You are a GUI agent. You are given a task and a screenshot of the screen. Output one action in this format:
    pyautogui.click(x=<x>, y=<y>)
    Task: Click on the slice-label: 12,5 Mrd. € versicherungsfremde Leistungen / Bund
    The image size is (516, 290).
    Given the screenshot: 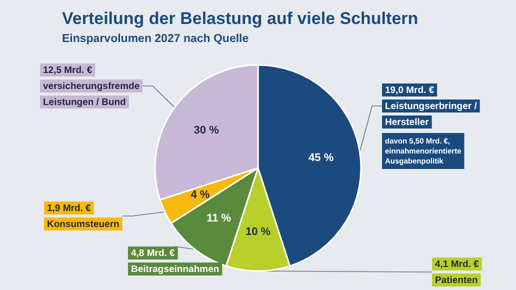 What is the action you would take?
    pyautogui.click(x=91, y=86)
    